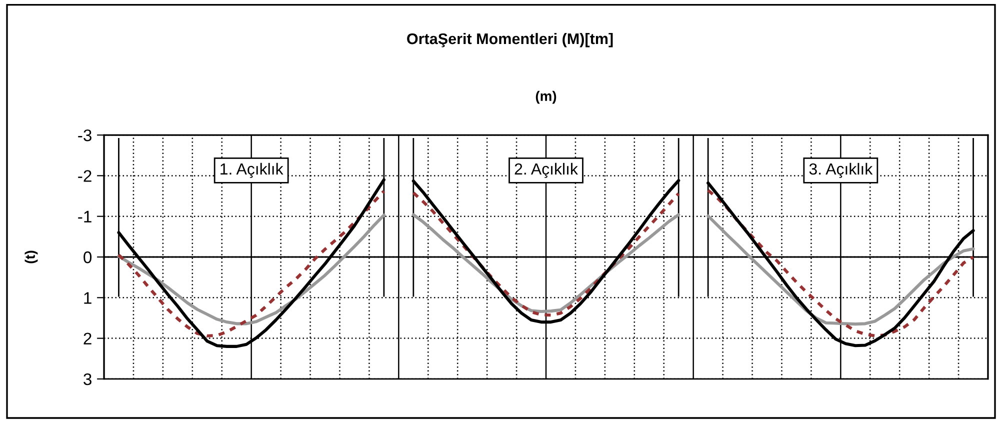 This screenshot has width=1000, height=422. Describe the element at coordinates (841, 170) in the screenshot. I see `annotation: 3. Açıklık` at that location.